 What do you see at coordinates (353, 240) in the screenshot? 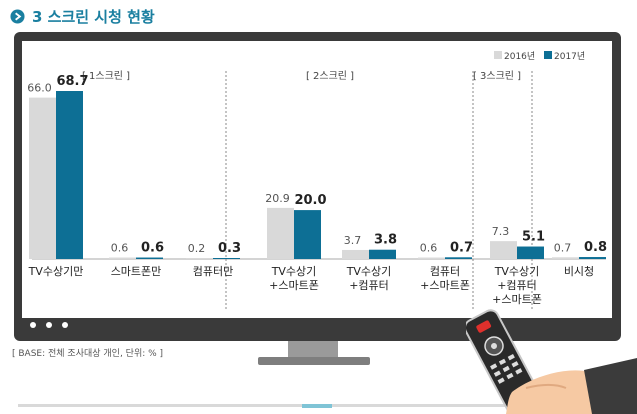
I see `data-label: 3.7` at bounding box center [353, 240].